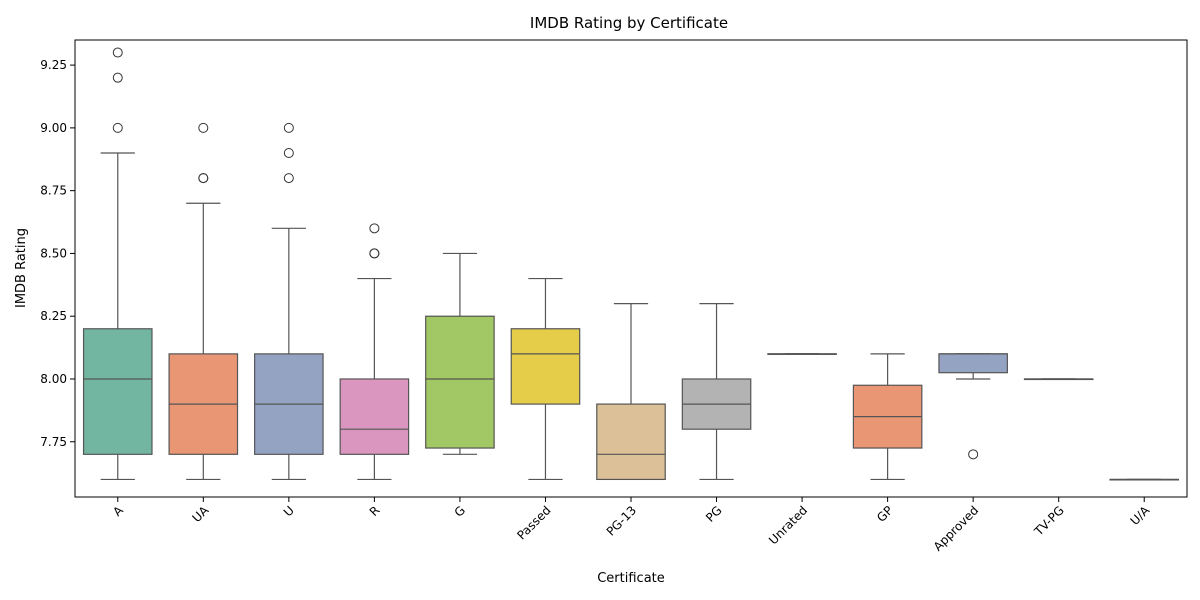  I want to click on chart-title: IMDB Rating by Certificate, so click(629, 23).